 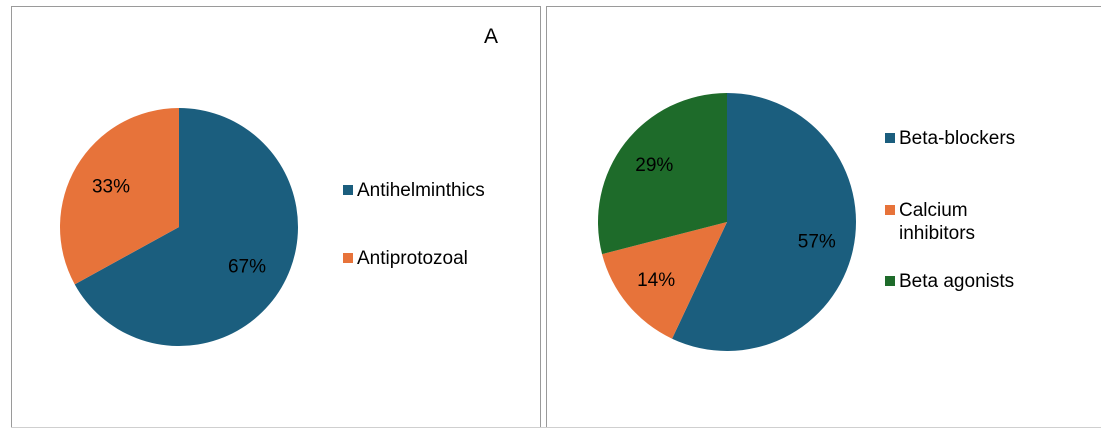 What do you see at coordinates (957, 138) in the screenshot?
I see `legend-label: Beta-blockers` at bounding box center [957, 138].